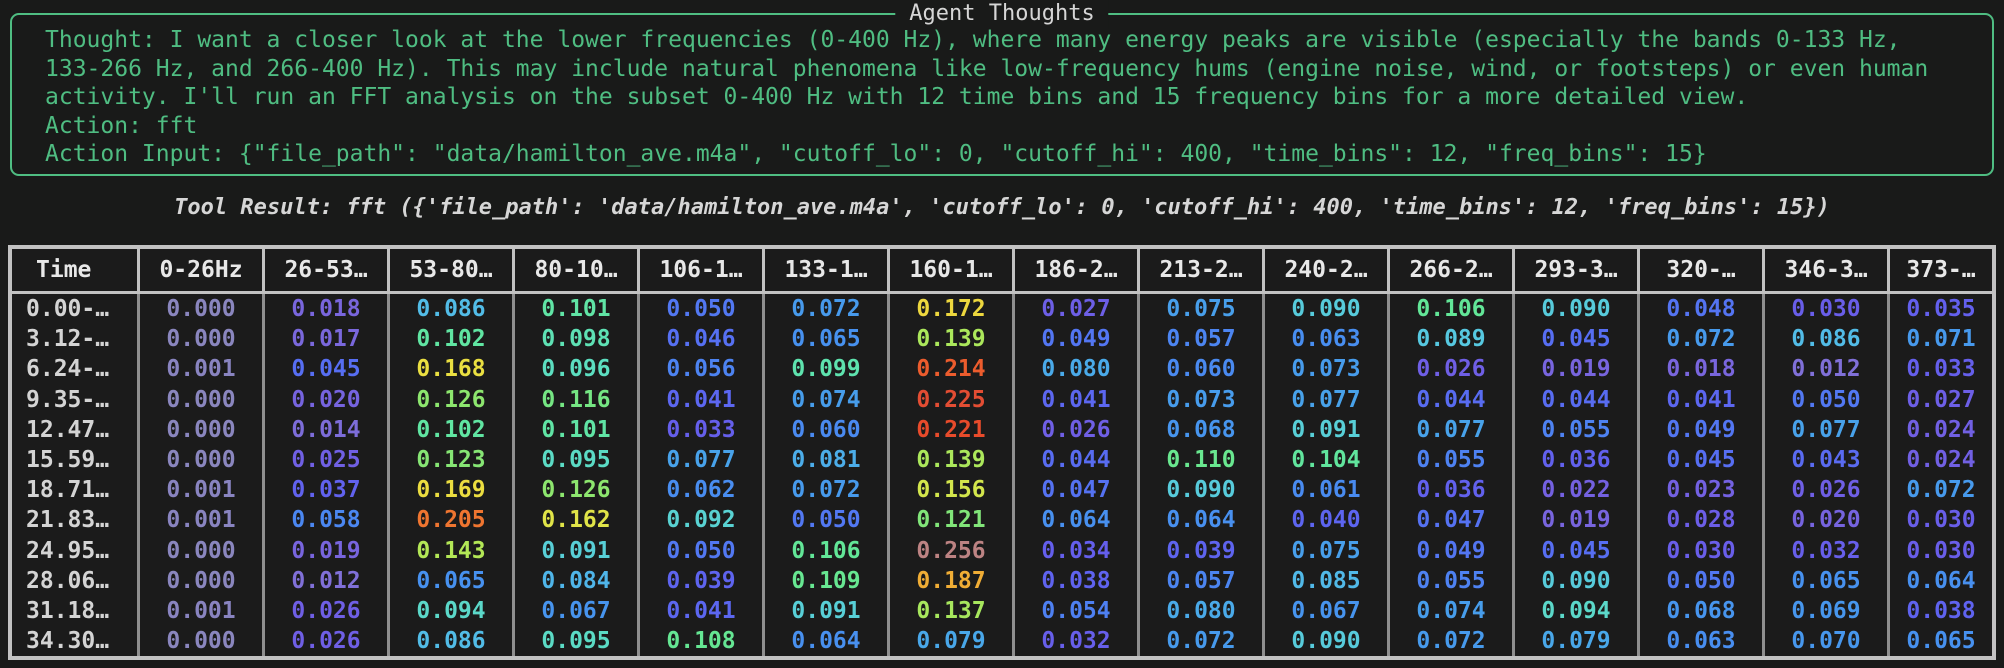 The image size is (2004, 668). What do you see at coordinates (451, 369) in the screenshot?
I see `fft-value-cell: 0.168` at bounding box center [451, 369].